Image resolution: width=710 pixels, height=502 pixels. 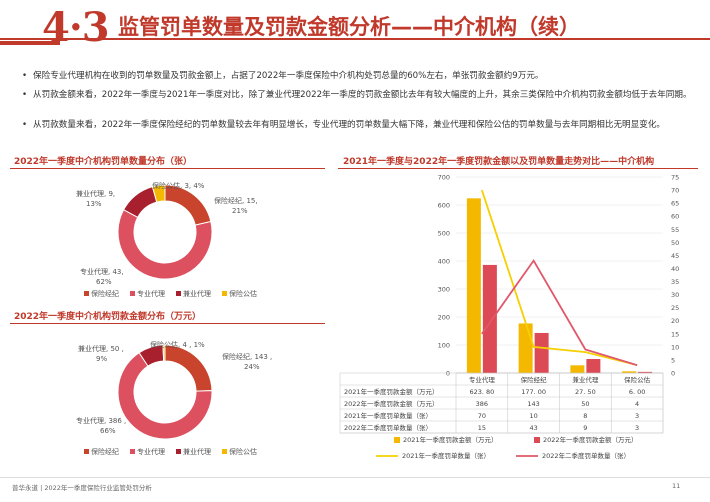 I want to click on d2-label-jianye: 兼业代理, 50 ,, so click(x=101, y=348).